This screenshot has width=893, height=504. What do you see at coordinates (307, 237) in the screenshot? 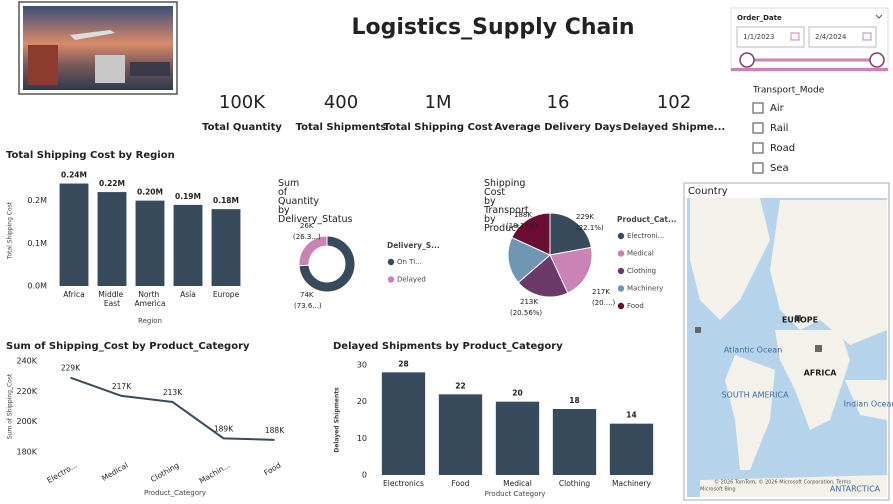
I see `percent-label: (26.3...)` at bounding box center [307, 237].